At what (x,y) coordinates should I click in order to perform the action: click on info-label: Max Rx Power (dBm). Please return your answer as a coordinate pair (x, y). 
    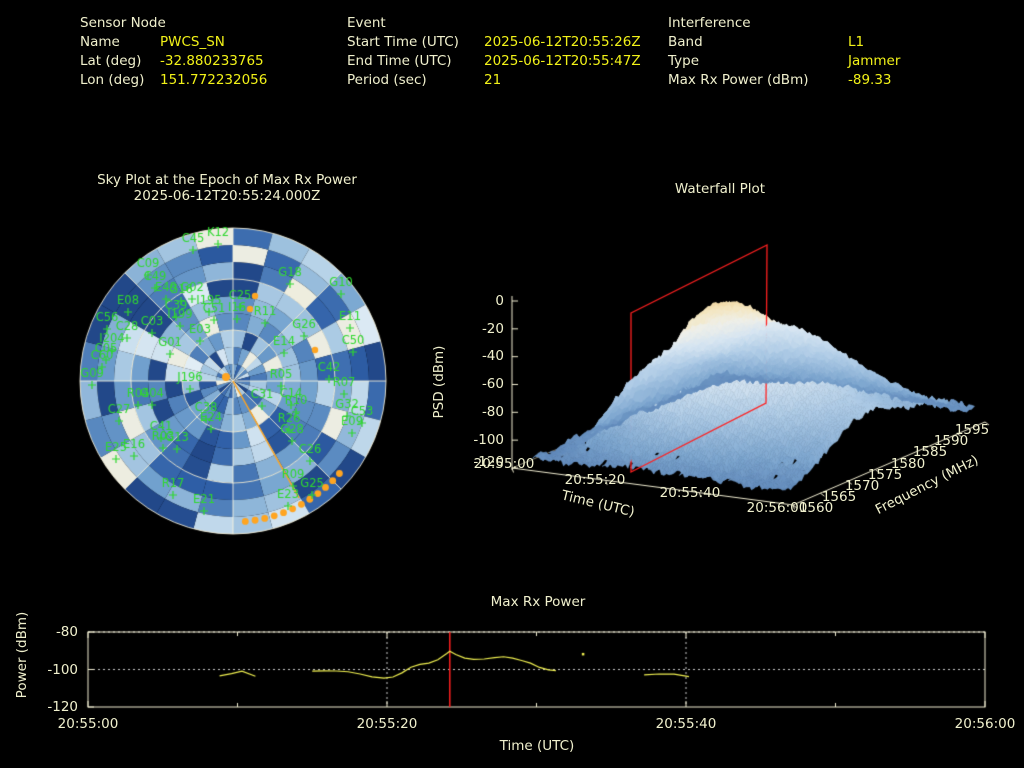
    Looking at the image, I should click on (738, 80).